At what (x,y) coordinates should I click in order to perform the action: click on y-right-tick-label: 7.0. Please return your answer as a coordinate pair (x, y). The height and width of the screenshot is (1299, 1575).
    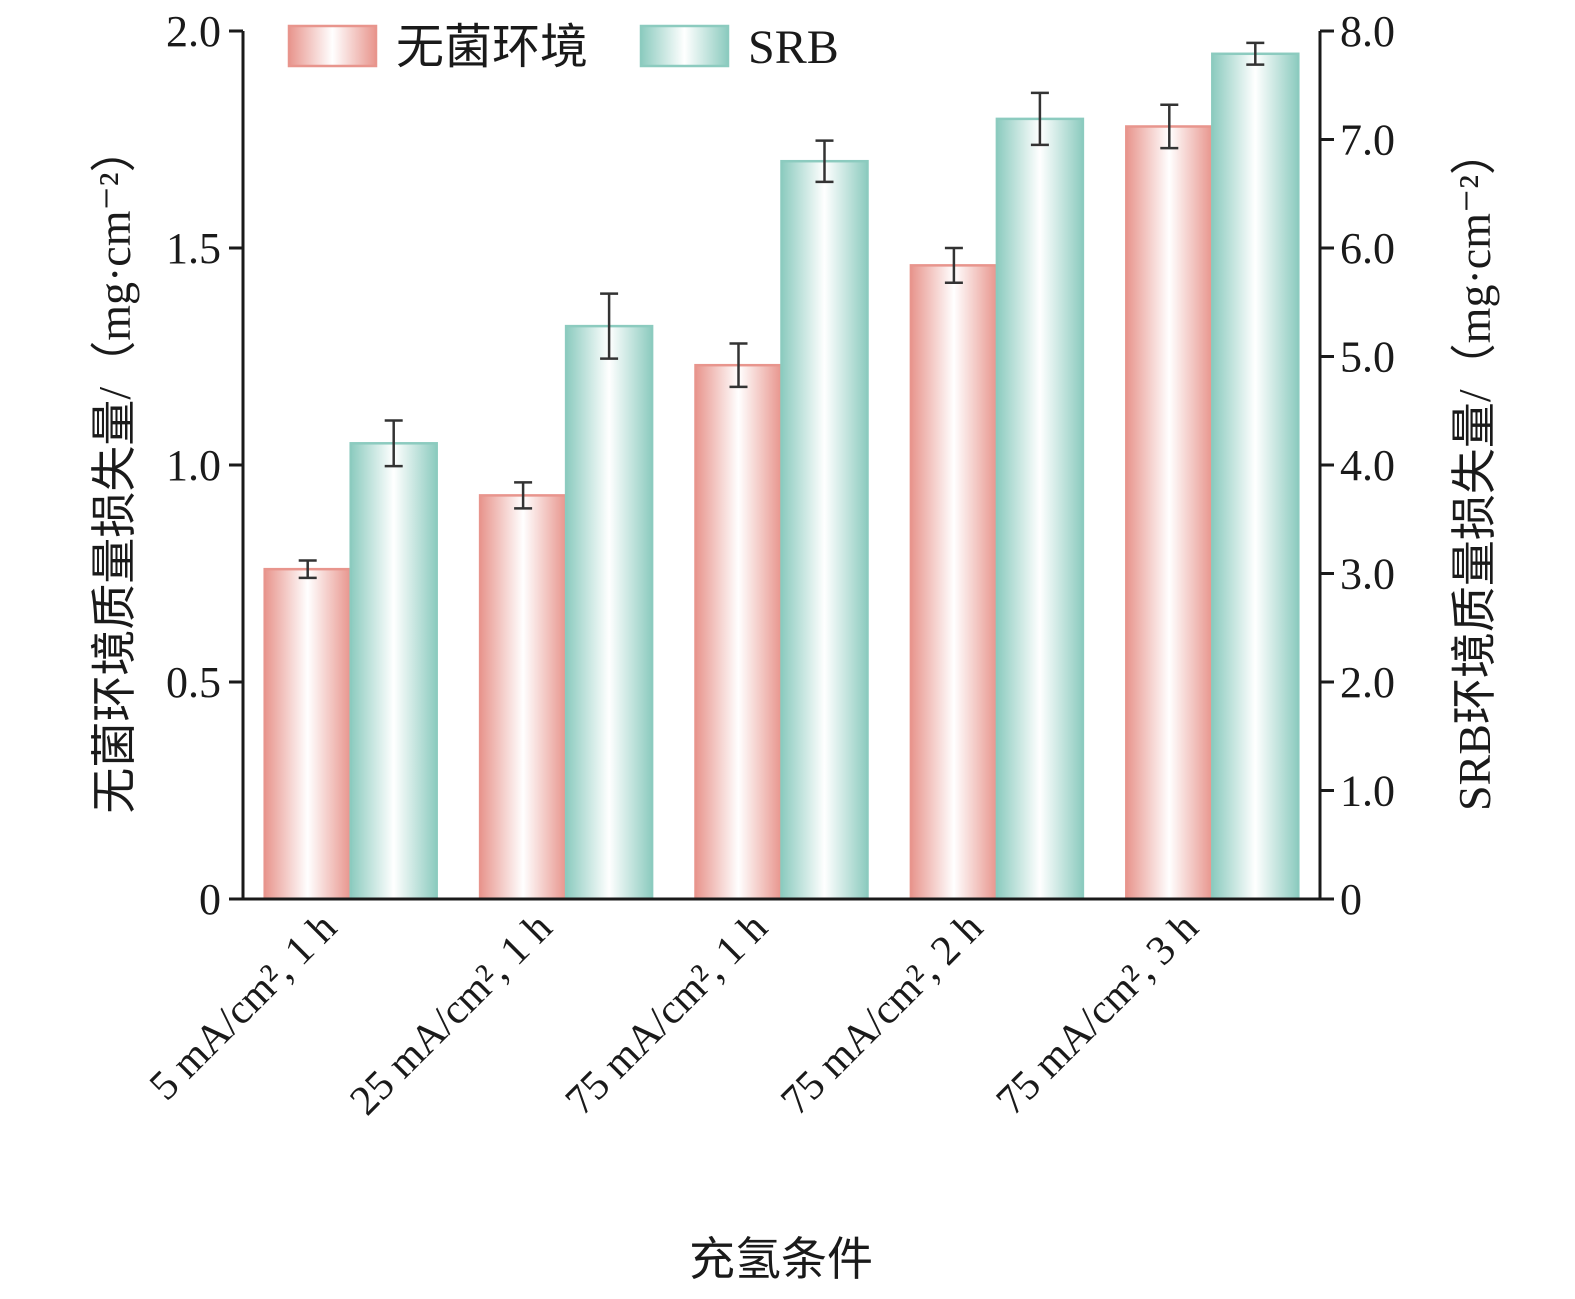
    Looking at the image, I should click on (1367, 140).